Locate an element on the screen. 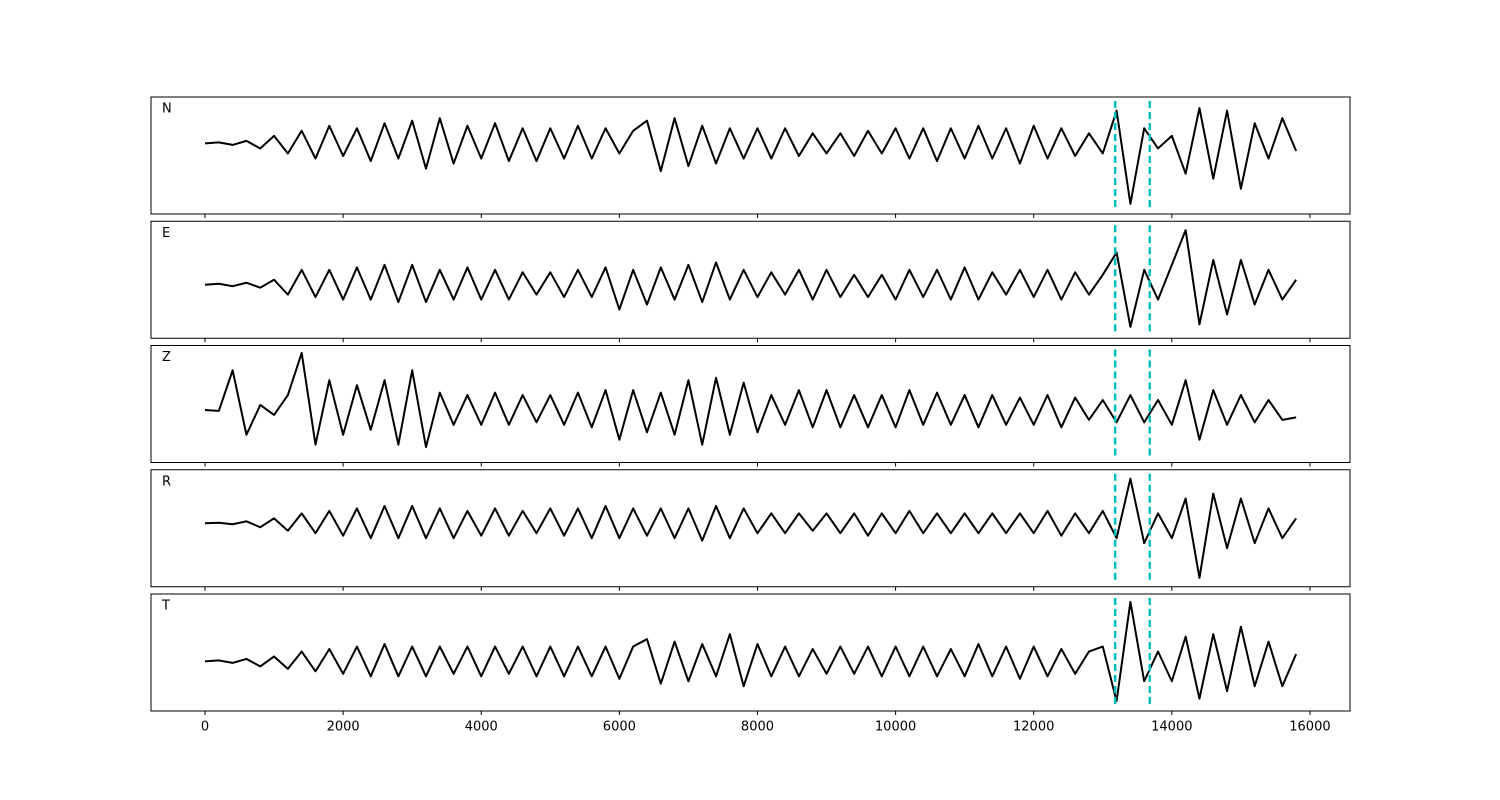 The width and height of the screenshot is (1500, 800). panel-label: T is located at coordinates (165, 606).